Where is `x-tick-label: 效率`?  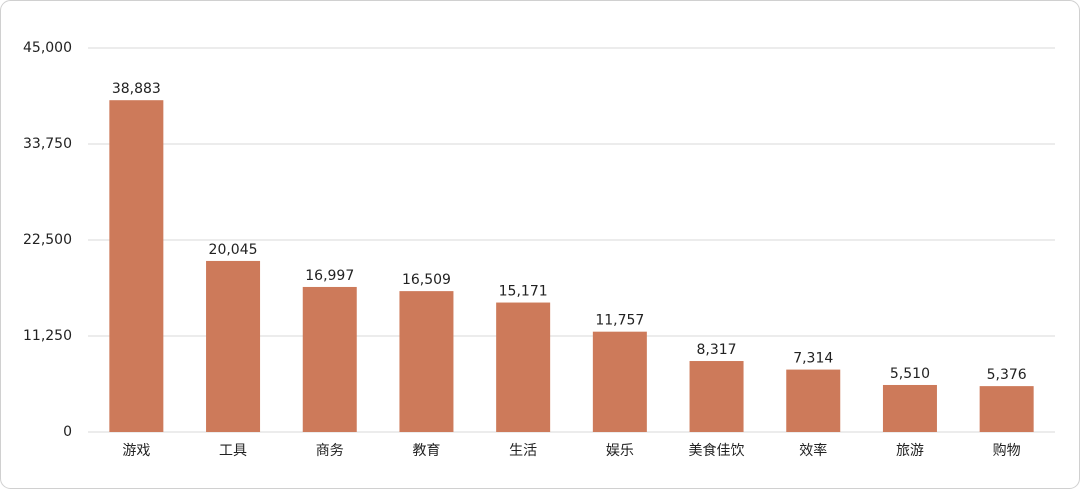 x-tick-label: 效率 is located at coordinates (813, 450).